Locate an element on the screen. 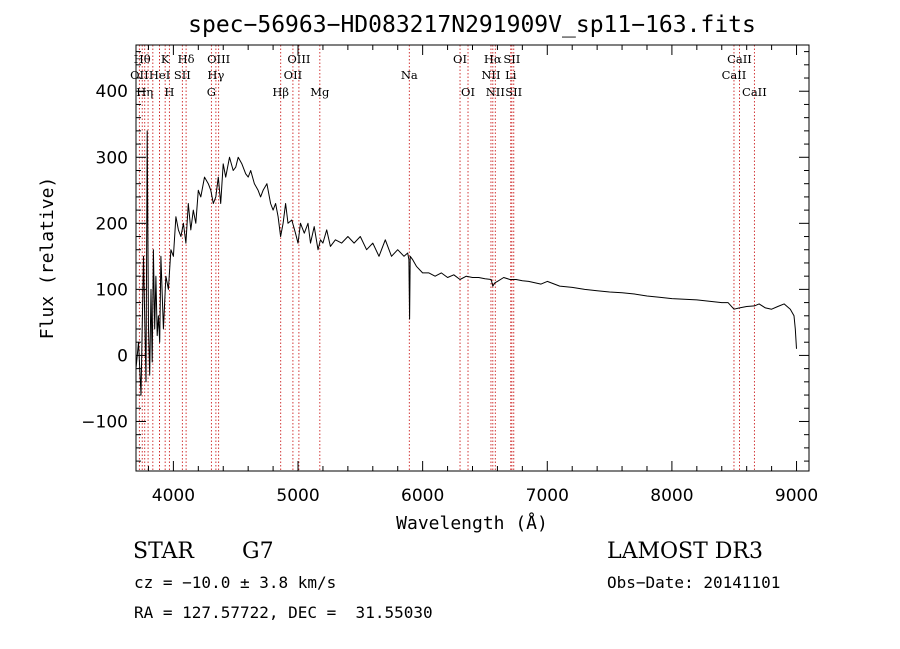 The image size is (900, 649). line-label: Hγ is located at coordinates (215, 75).